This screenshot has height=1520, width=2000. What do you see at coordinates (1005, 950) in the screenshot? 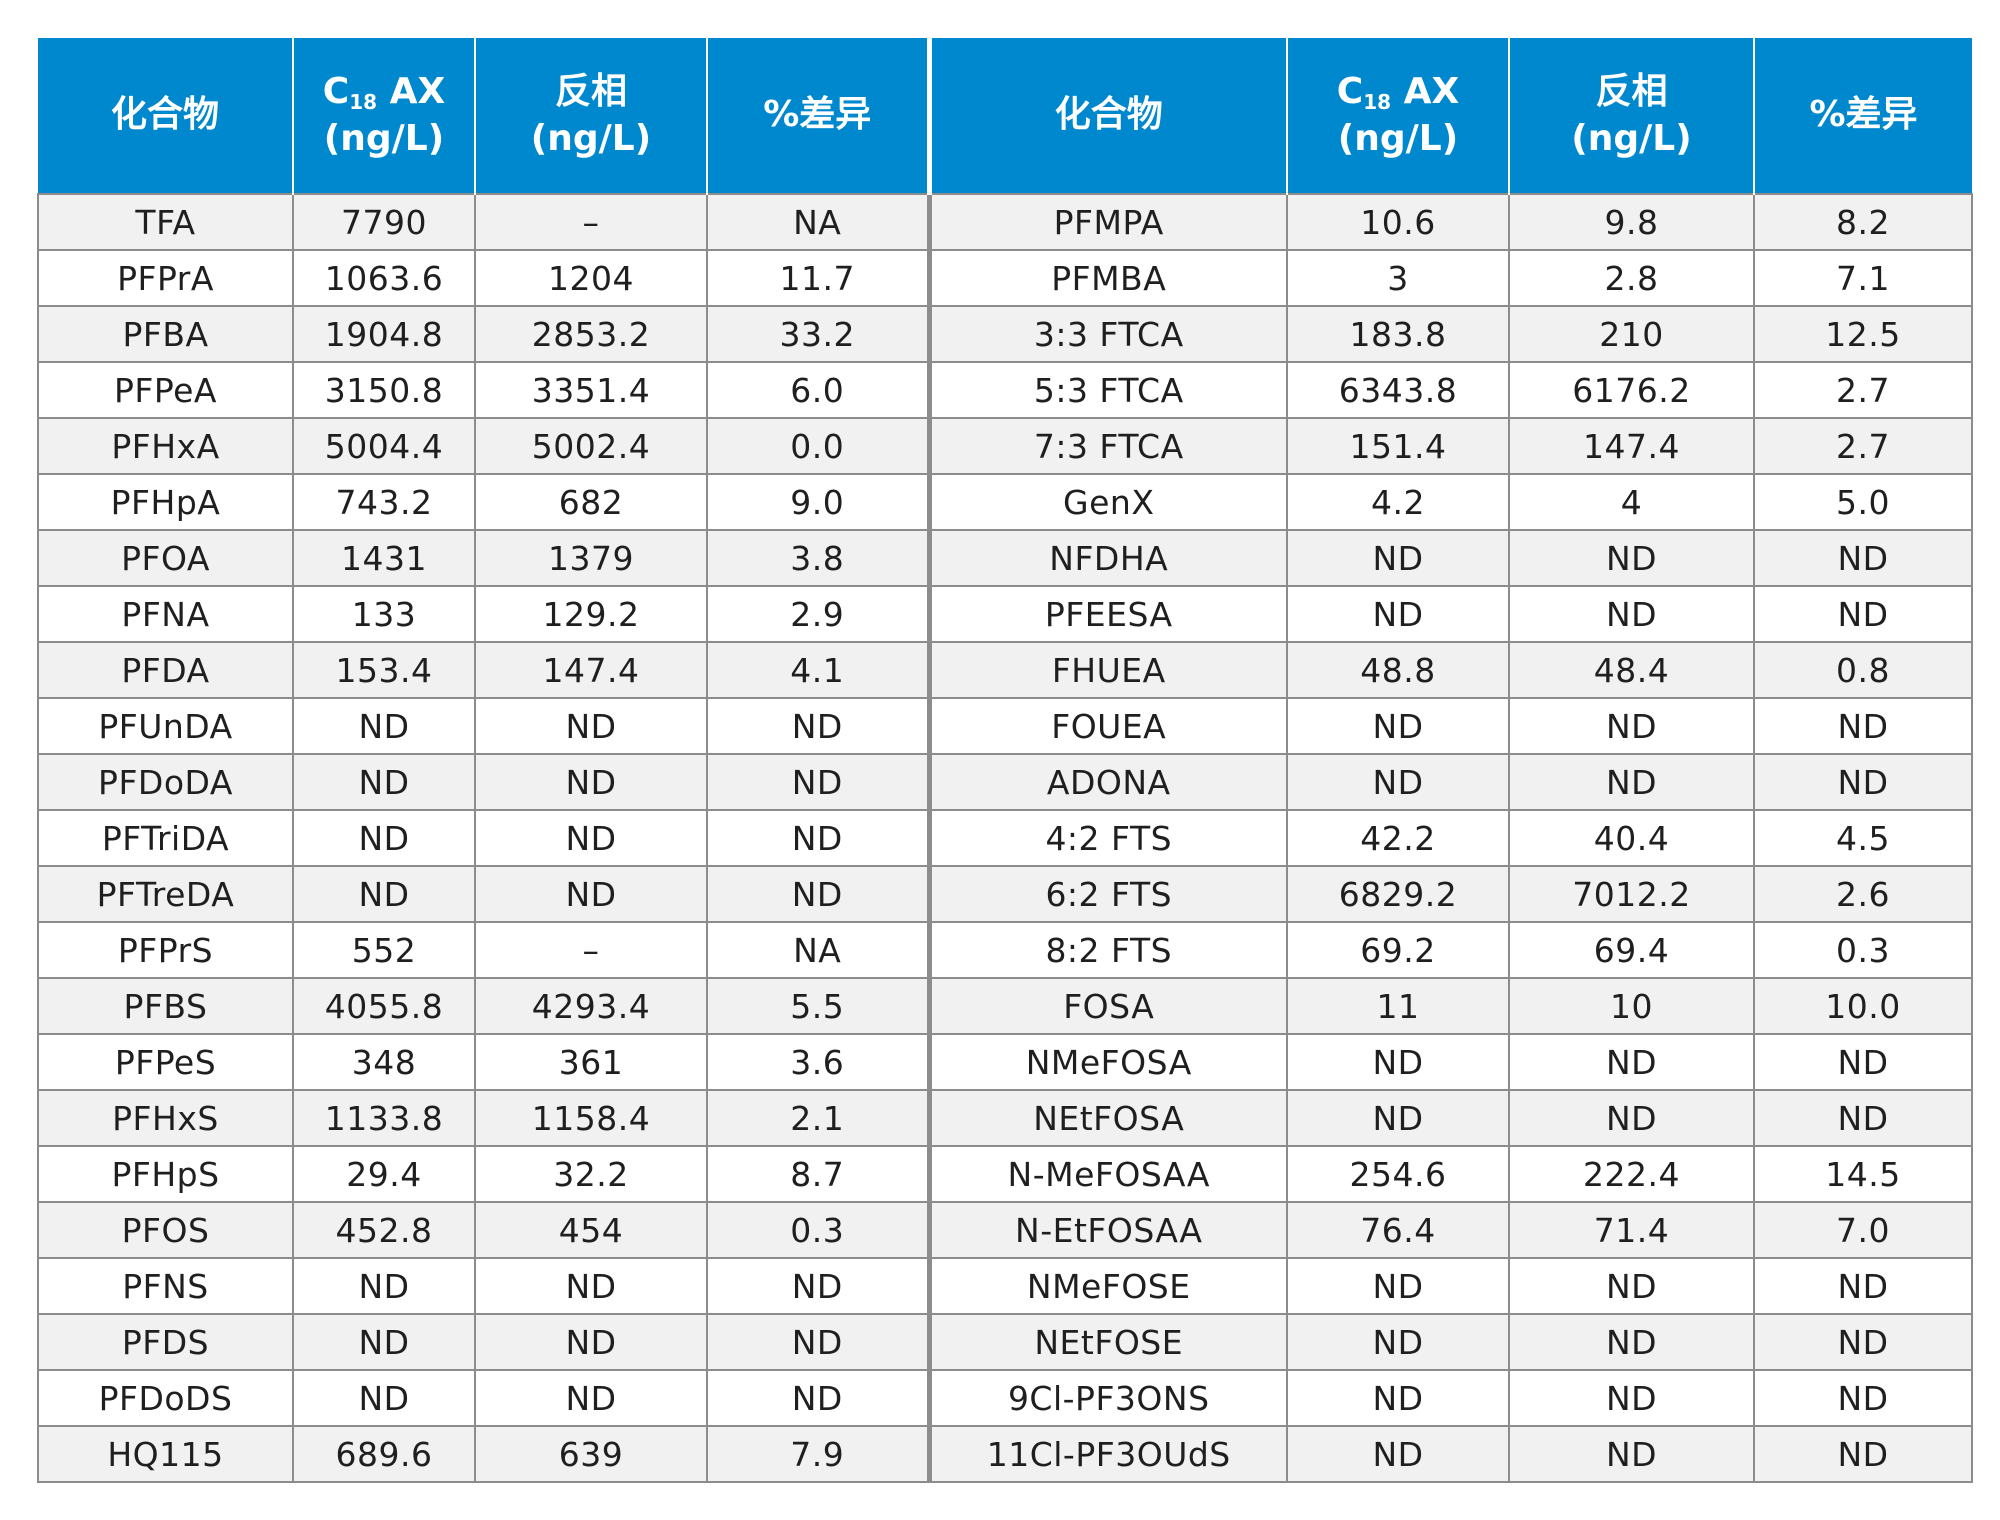
I see `table-row: PFPrS 552– NA 8:2 FTS 69.2 69.4 0.3` at bounding box center [1005, 950].